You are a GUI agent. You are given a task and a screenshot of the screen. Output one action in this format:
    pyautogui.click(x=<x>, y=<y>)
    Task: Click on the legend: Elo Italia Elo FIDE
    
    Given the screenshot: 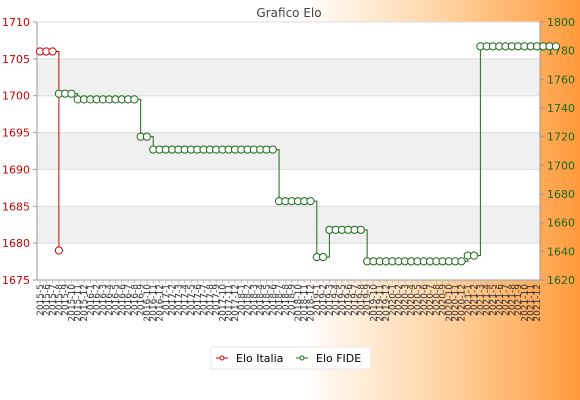 What is the action you would take?
    pyautogui.click(x=291, y=358)
    